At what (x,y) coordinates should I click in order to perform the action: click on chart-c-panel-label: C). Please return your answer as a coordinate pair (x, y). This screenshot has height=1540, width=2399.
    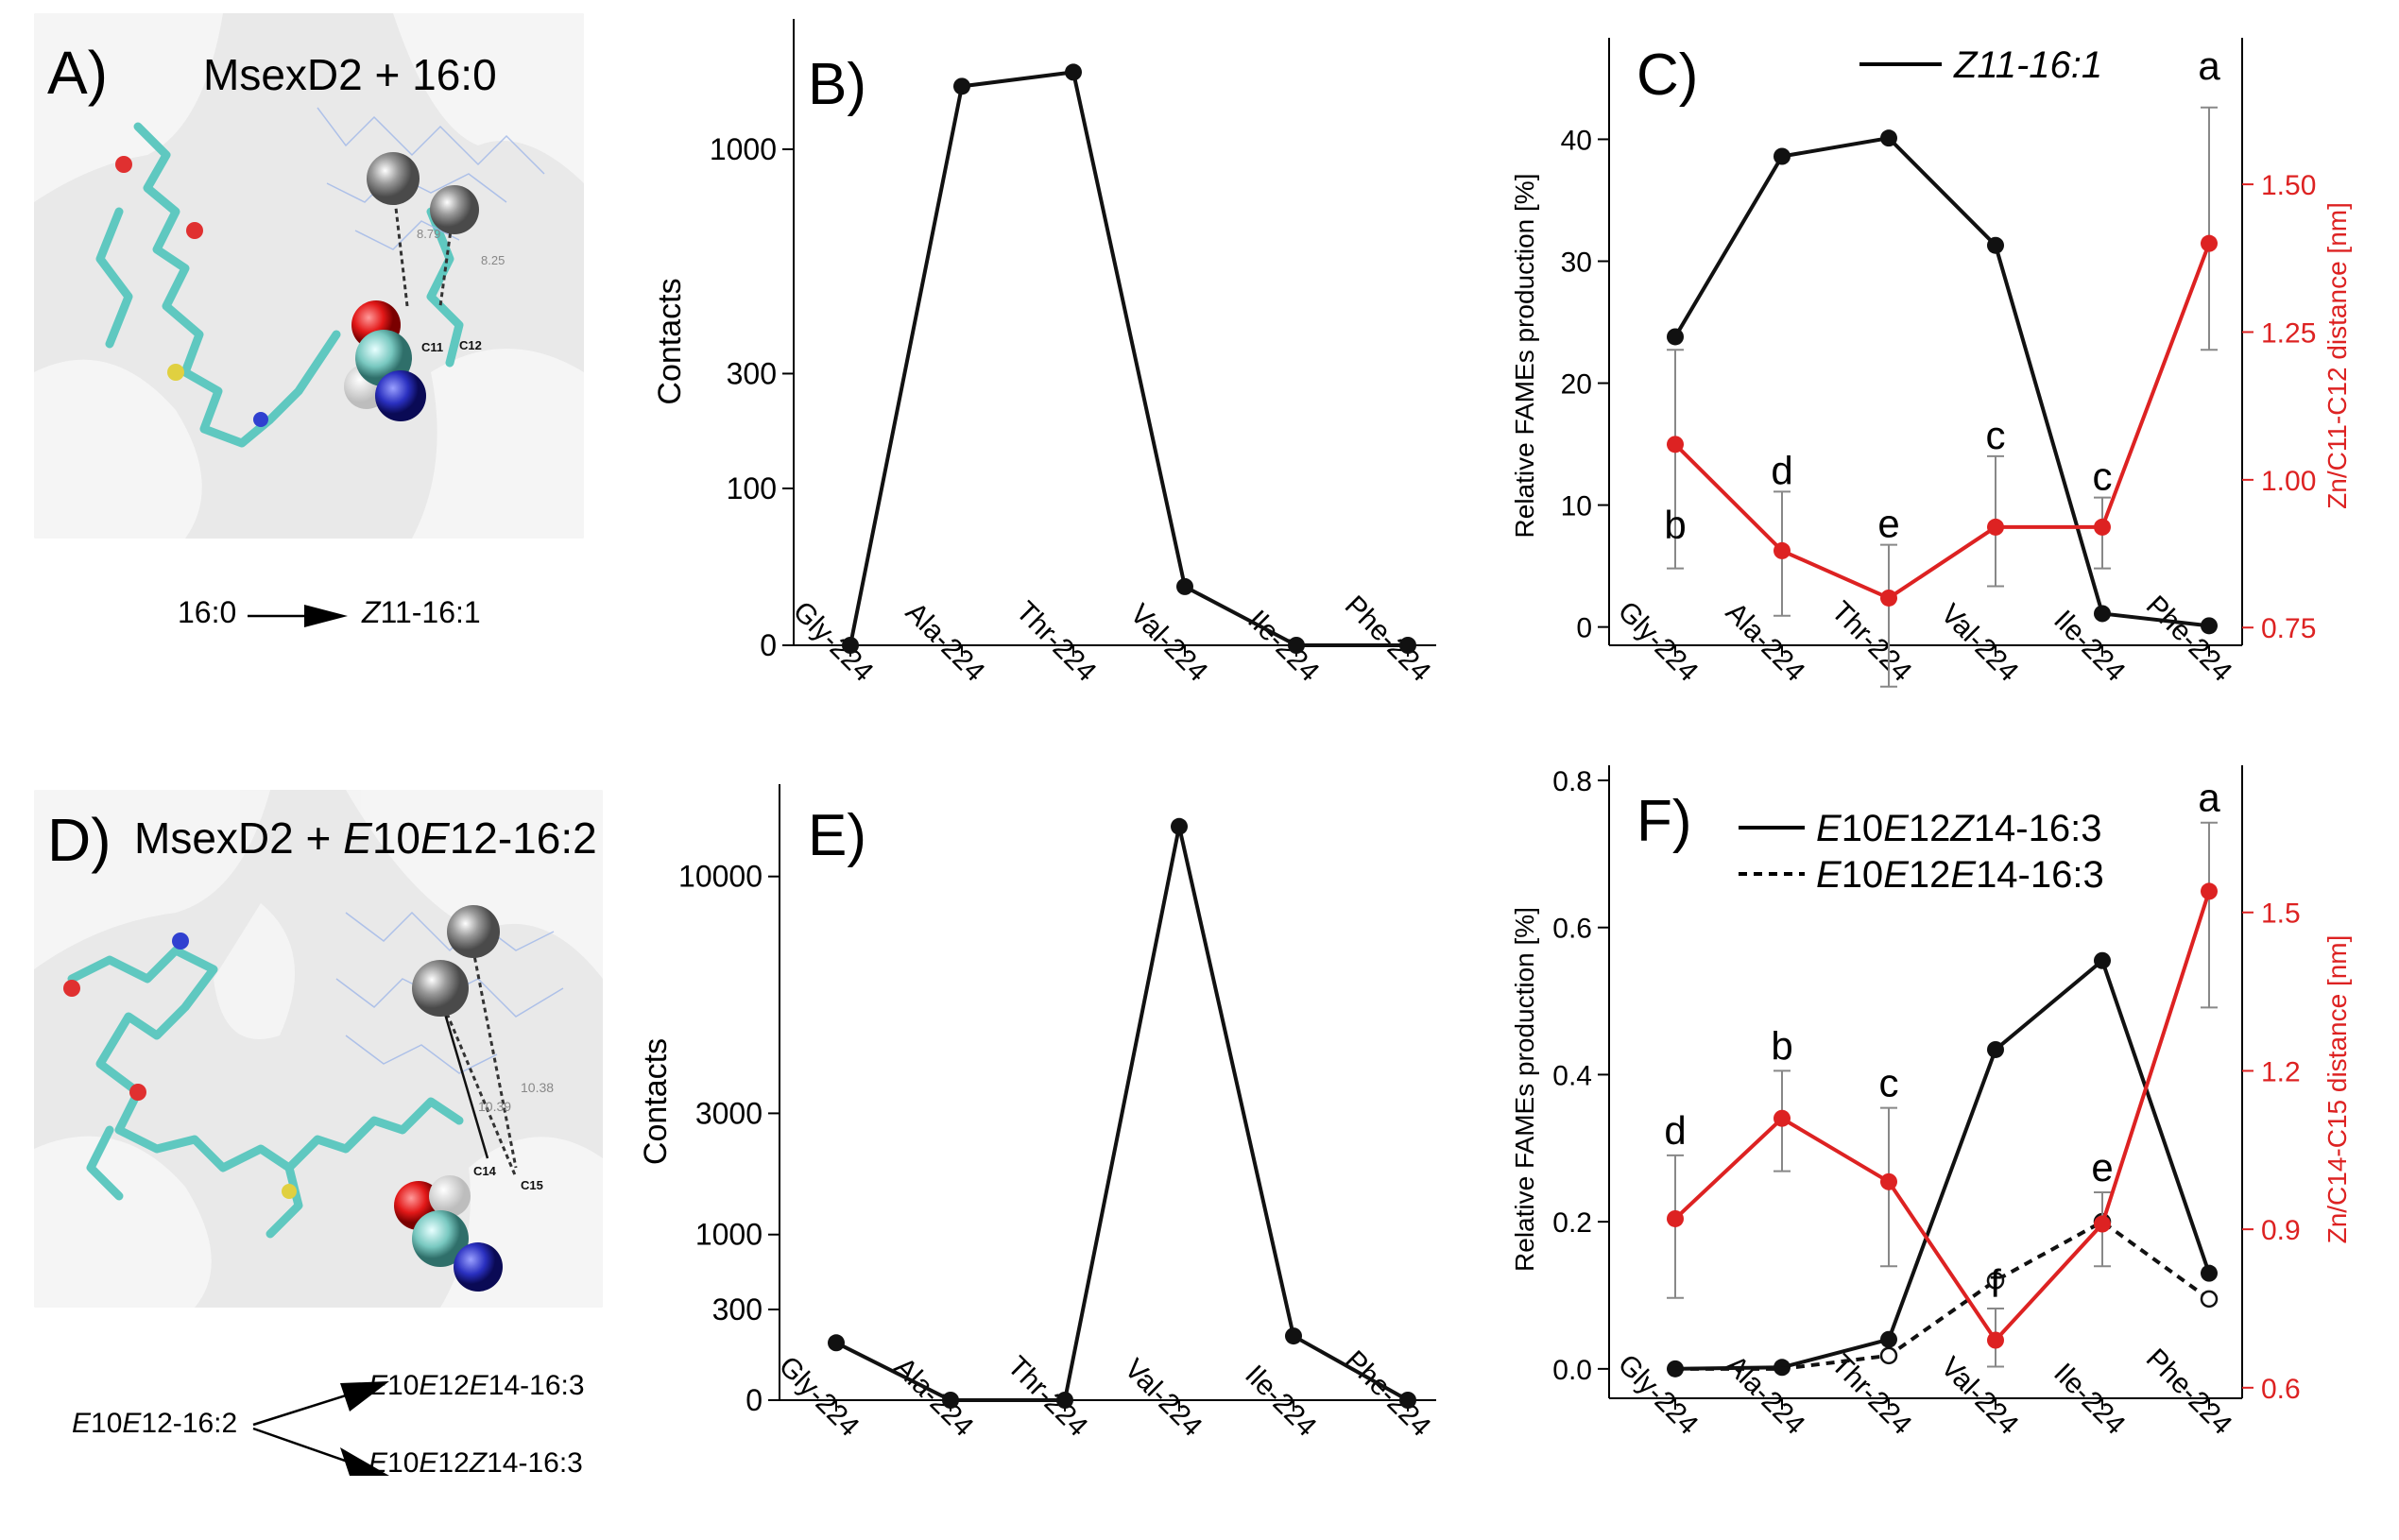
    Looking at the image, I should click on (1667, 75).